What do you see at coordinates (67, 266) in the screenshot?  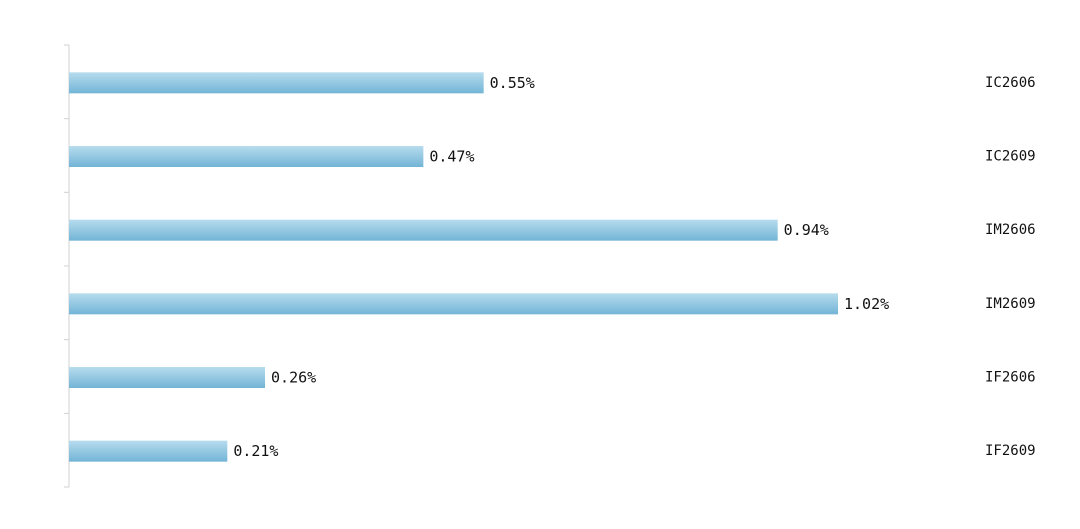 I see `y-axis` at bounding box center [67, 266].